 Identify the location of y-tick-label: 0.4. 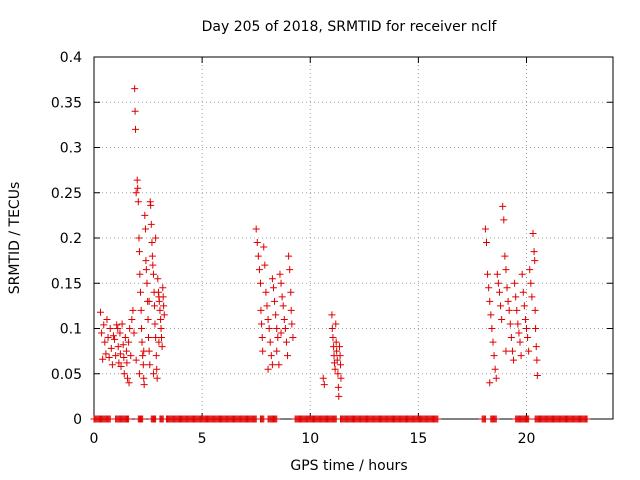
(71, 58).